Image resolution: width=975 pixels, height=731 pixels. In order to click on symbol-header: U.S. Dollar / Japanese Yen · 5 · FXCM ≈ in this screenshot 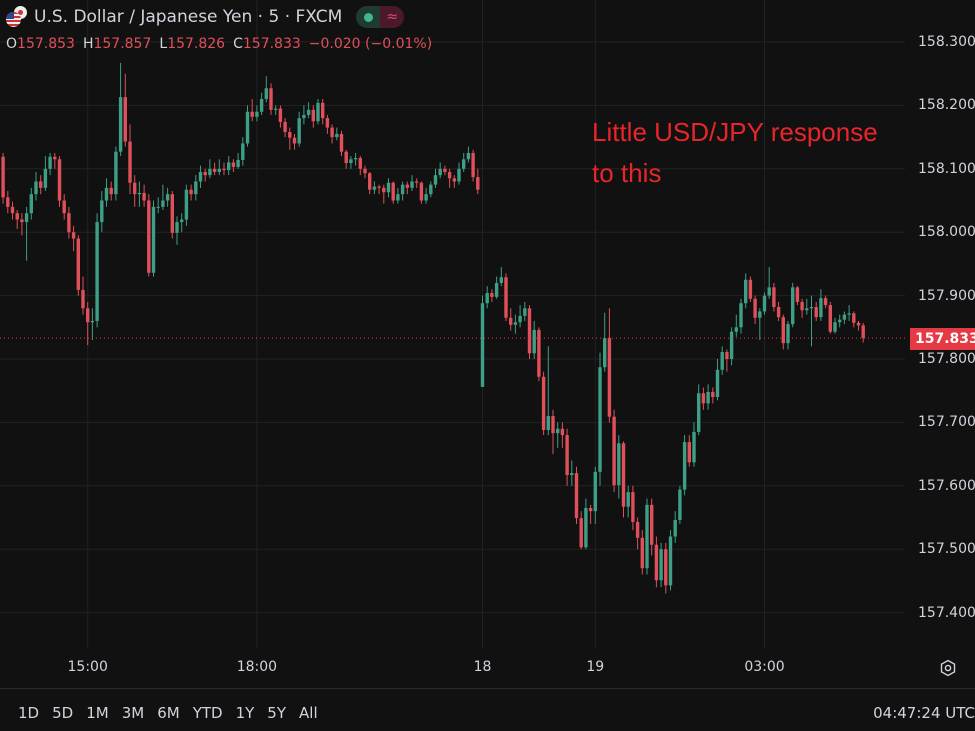, I will do `click(205, 17)`.